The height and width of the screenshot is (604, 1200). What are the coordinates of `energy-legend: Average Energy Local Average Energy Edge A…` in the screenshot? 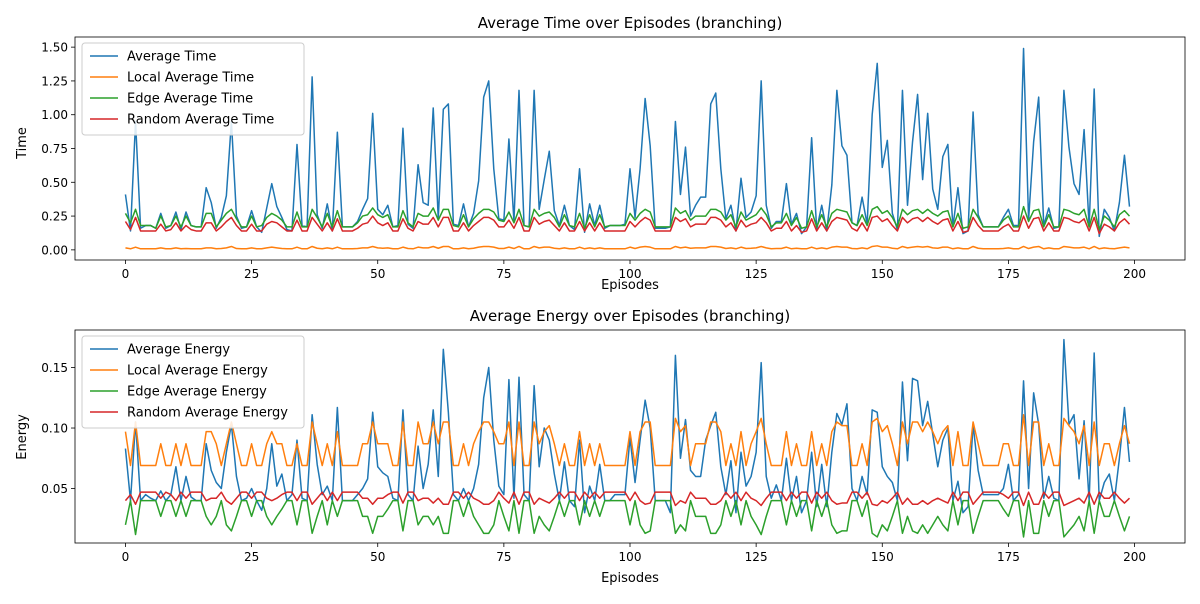 It's located at (193, 382).